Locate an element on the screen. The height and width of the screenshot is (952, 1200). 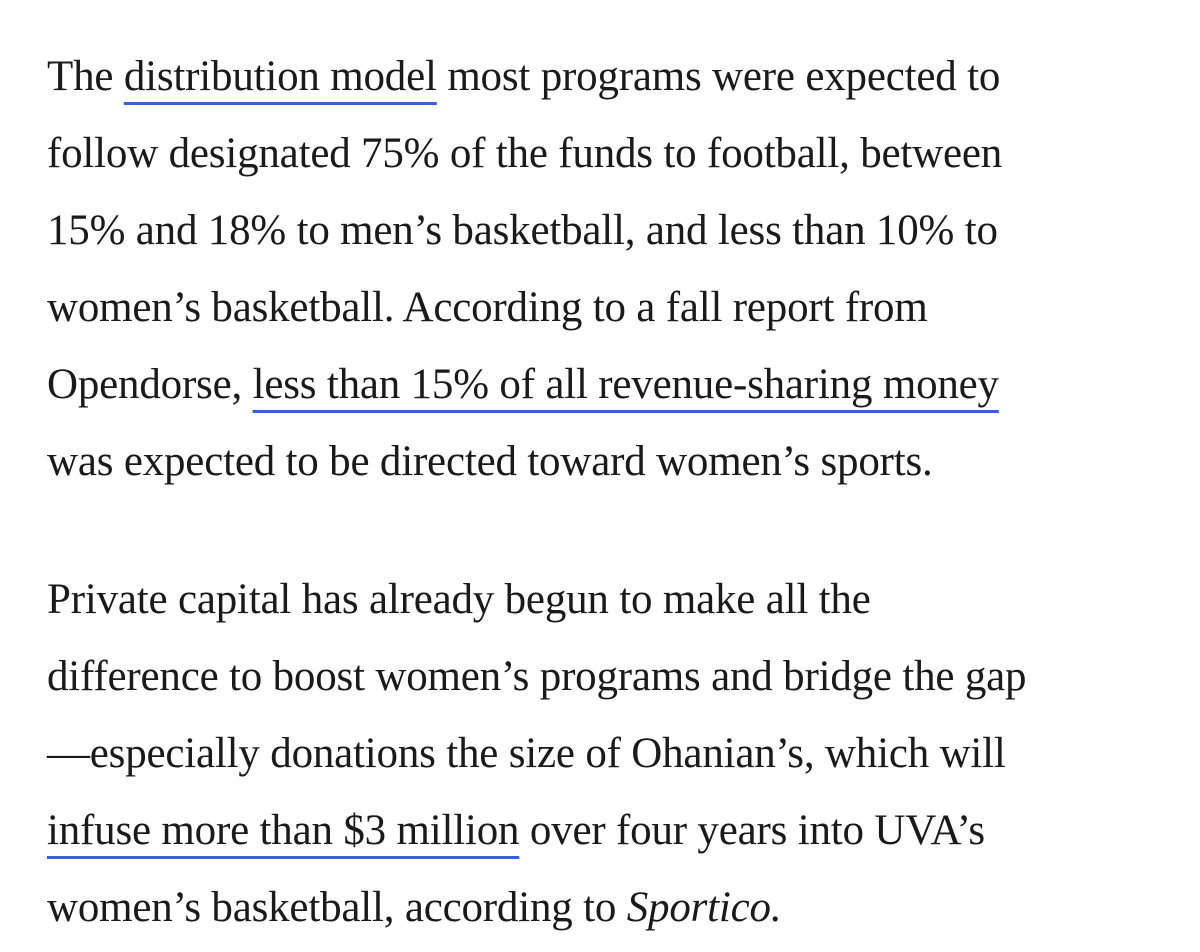
text: The is located at coordinates (80, 76).